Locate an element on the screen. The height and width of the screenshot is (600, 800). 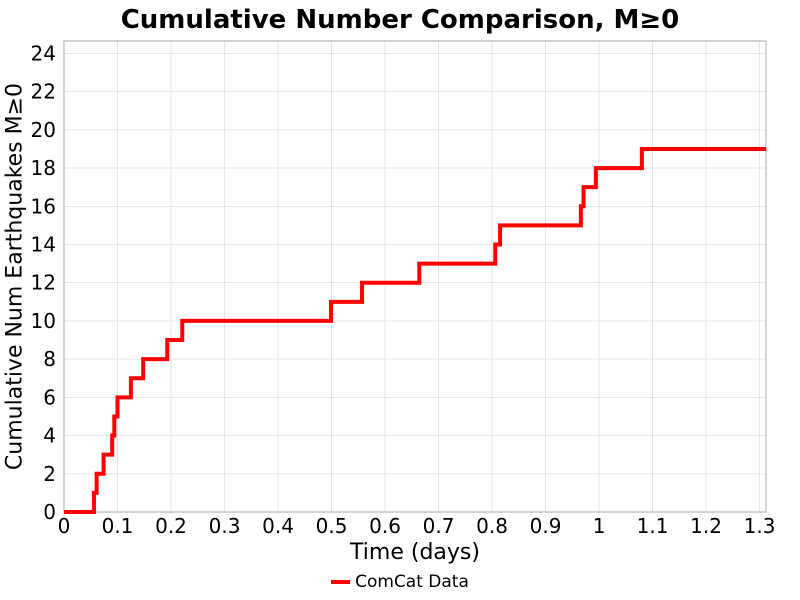
y-tick-label: 24 is located at coordinates (43, 53).